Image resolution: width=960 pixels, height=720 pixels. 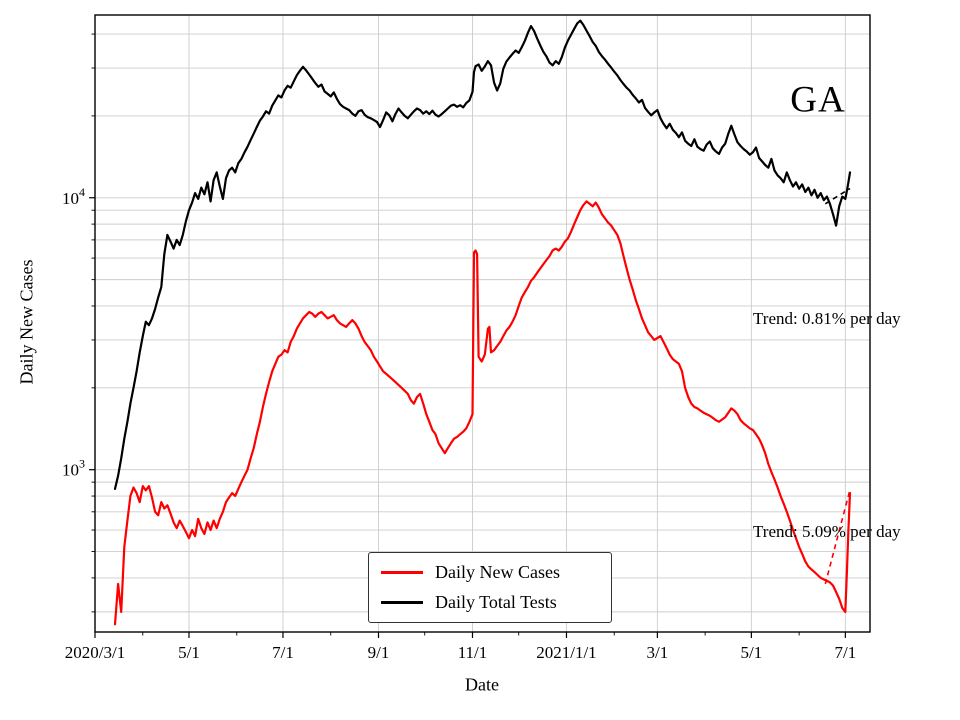 I want to click on x-tick-label: 9/1, so click(x=379, y=652).